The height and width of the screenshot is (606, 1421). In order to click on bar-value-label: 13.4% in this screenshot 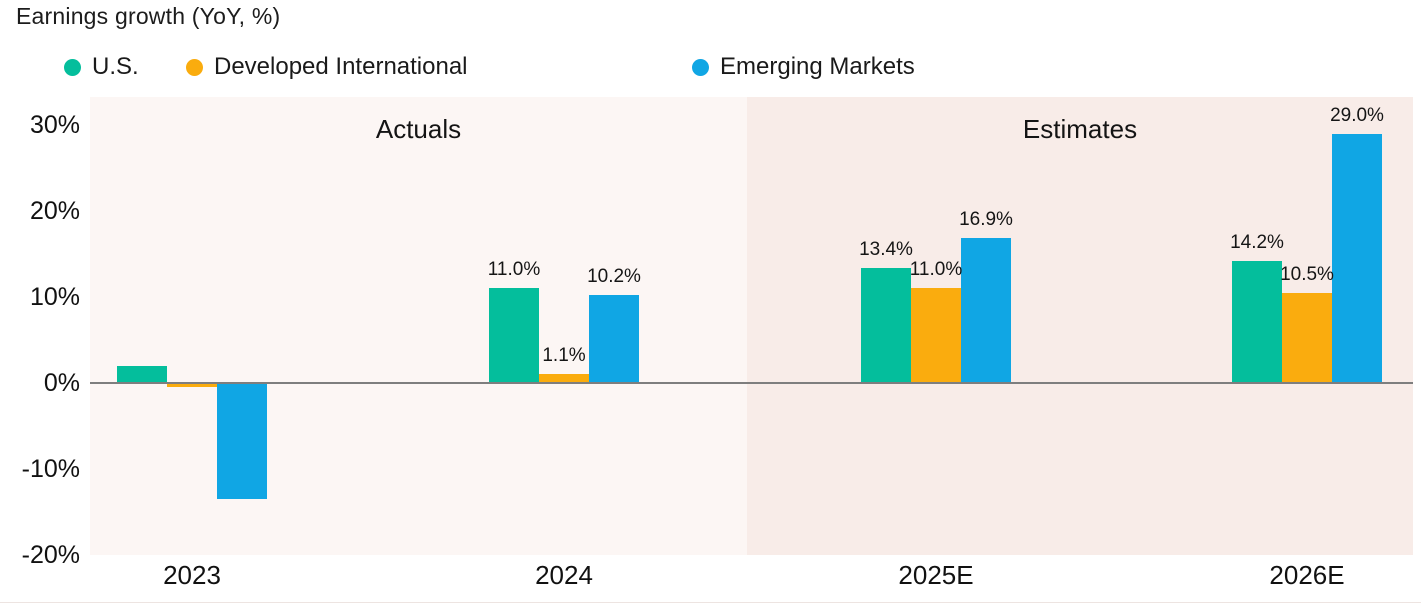, I will do `click(886, 249)`.